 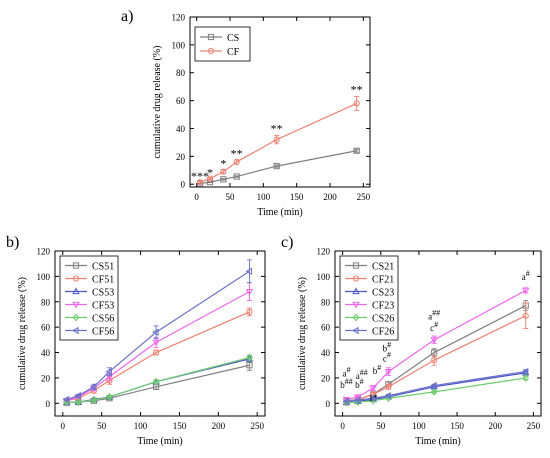 What do you see at coordinates (200, 176) in the screenshot?
I see `annotation: ***` at bounding box center [200, 176].